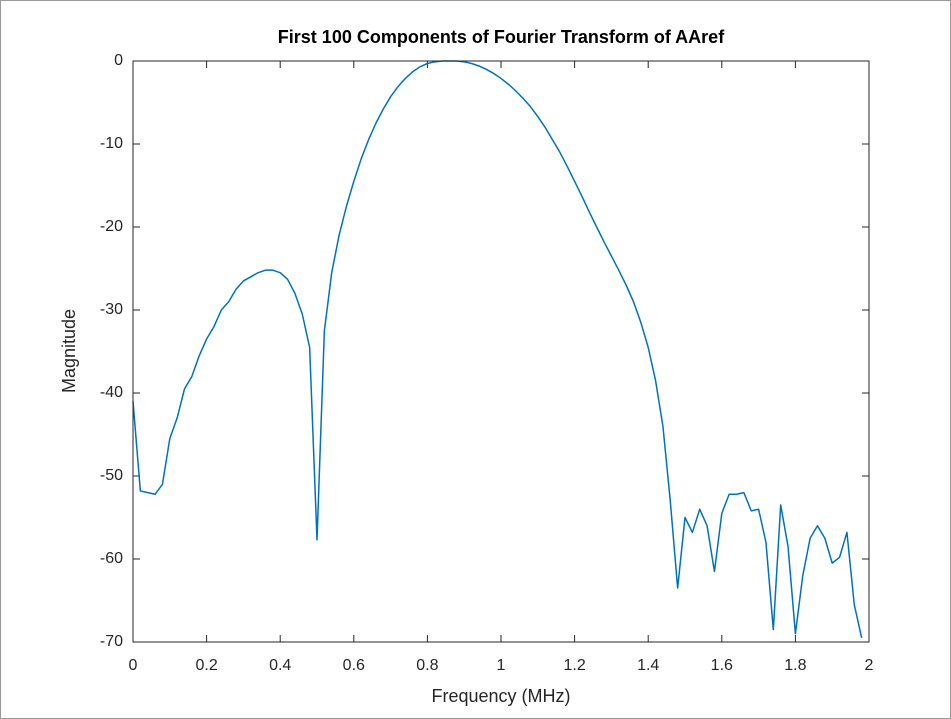  I want to click on y-axis-label: Magnitude, so click(69, 351).